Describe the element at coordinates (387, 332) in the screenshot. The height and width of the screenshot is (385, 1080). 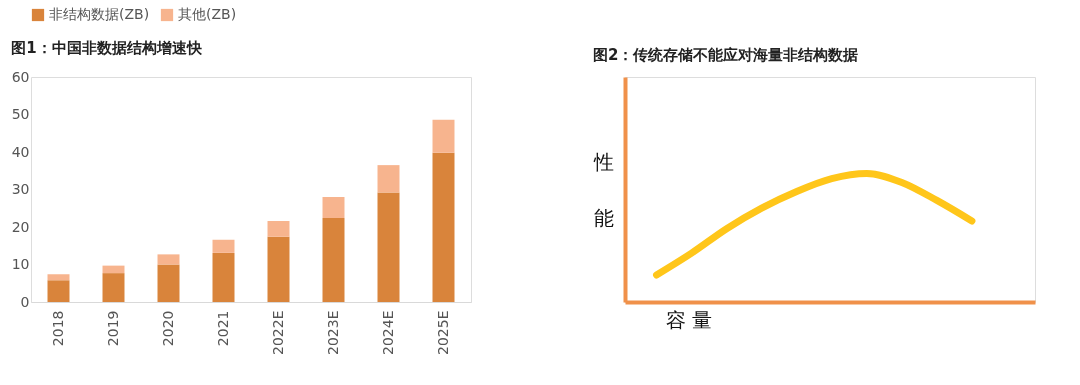
I see `x-tick-label: 2024E` at that location.